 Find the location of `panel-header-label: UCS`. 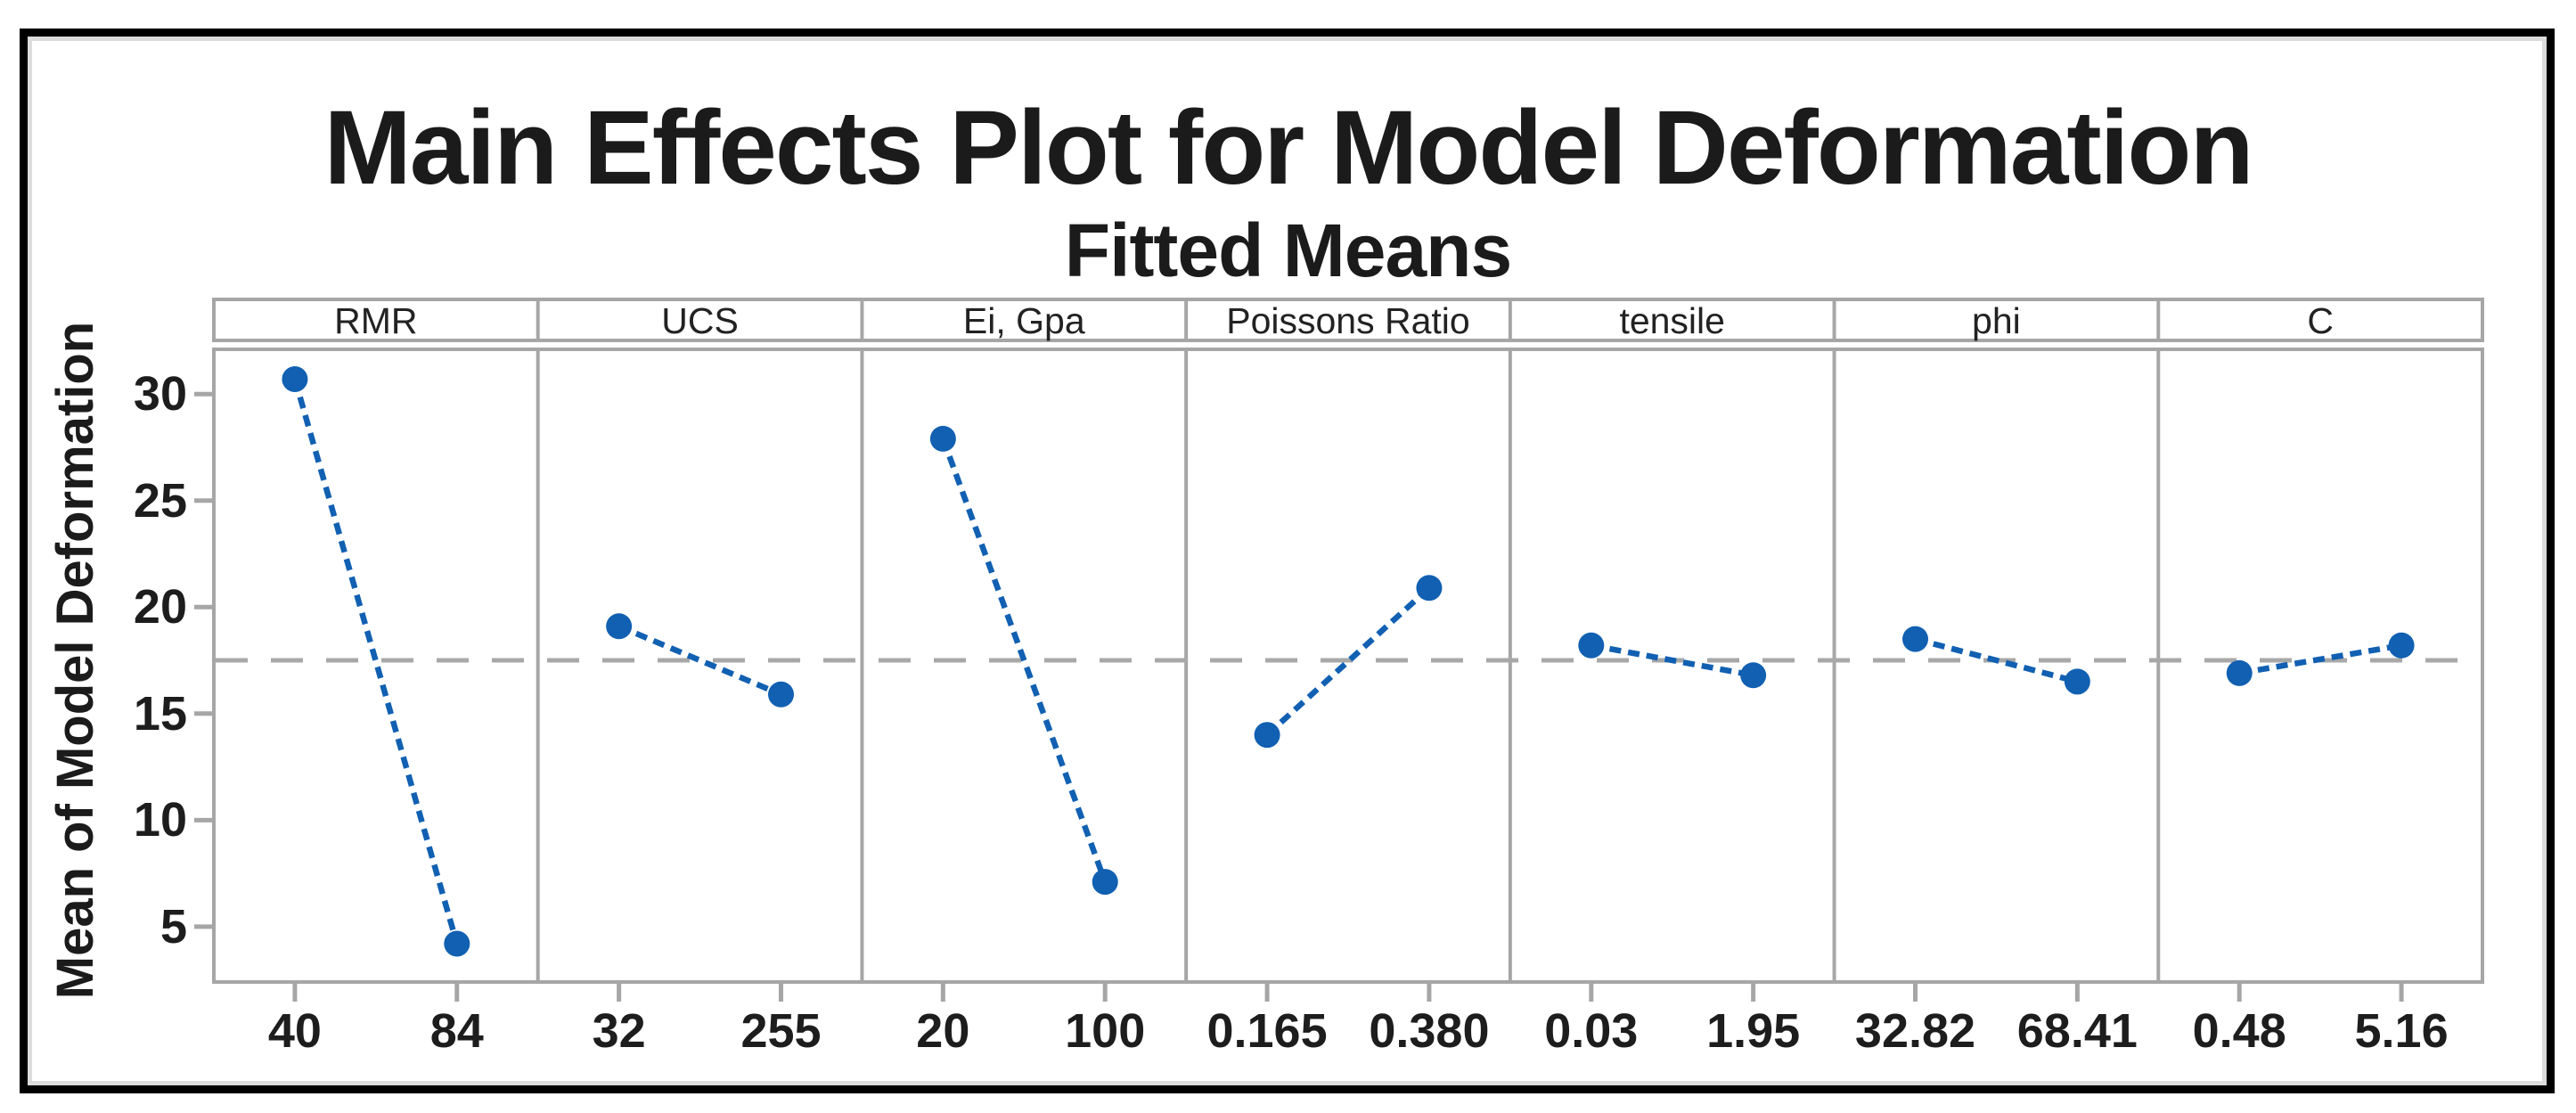

panel-header-label: UCS is located at coordinates (700, 320).